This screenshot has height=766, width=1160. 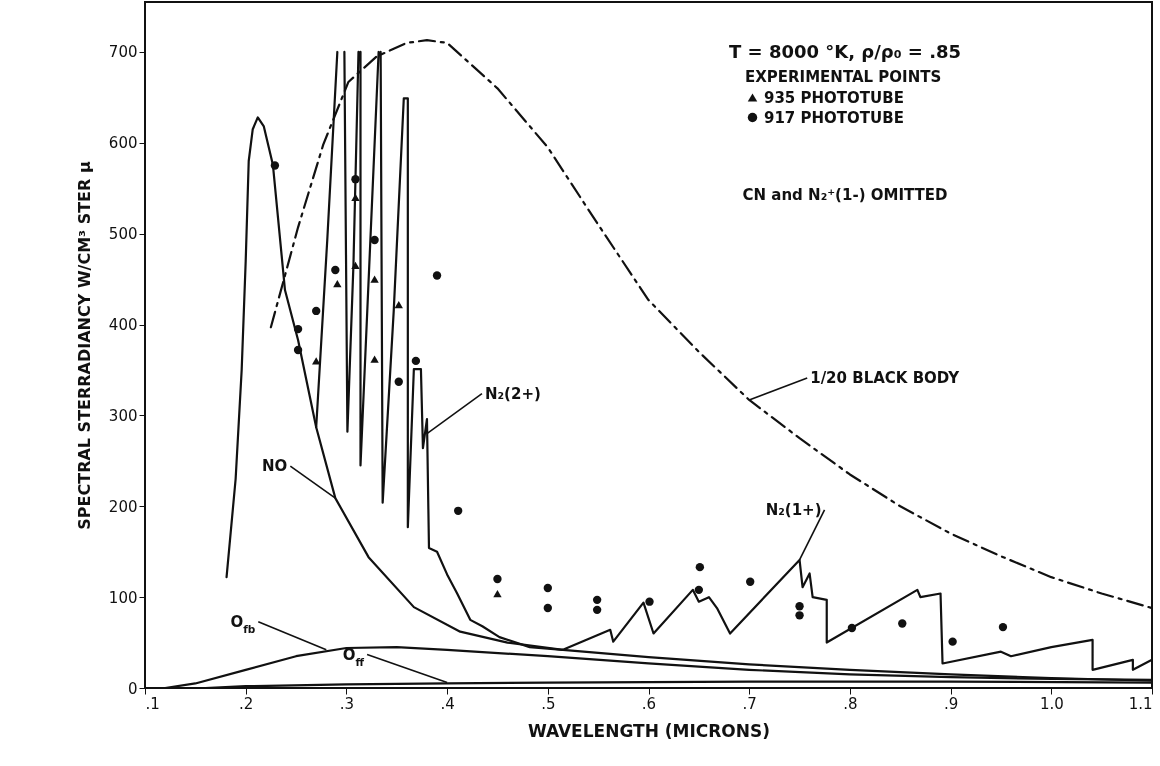 I want to click on annotation: T = 8000 °K, ρ/ρ₀ = .85, so click(x=845, y=51).